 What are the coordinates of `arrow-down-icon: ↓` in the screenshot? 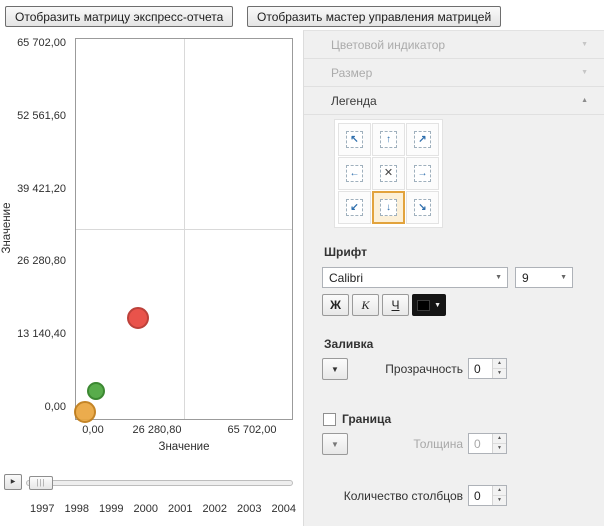 It's located at (388, 207).